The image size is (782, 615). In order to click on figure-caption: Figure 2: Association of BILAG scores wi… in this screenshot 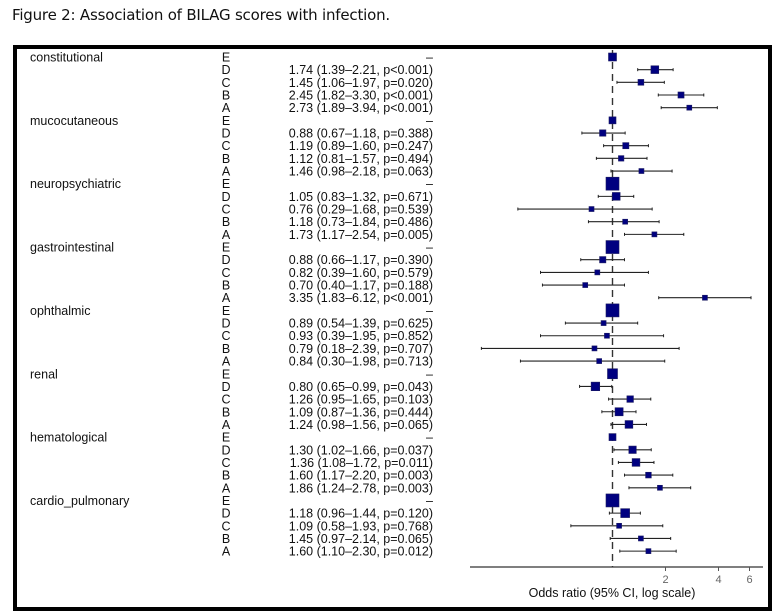, I will do `click(201, 15)`.